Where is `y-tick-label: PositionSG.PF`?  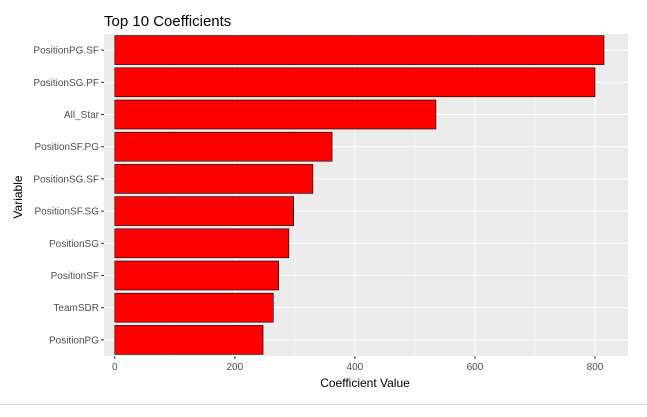
y-tick-label: PositionSG.PF is located at coordinates (66, 83).